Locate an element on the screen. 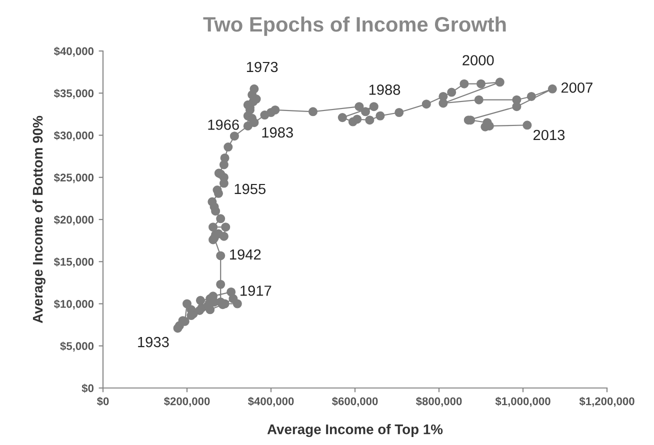  y-tick-label: $35,000 is located at coordinates (74, 93).